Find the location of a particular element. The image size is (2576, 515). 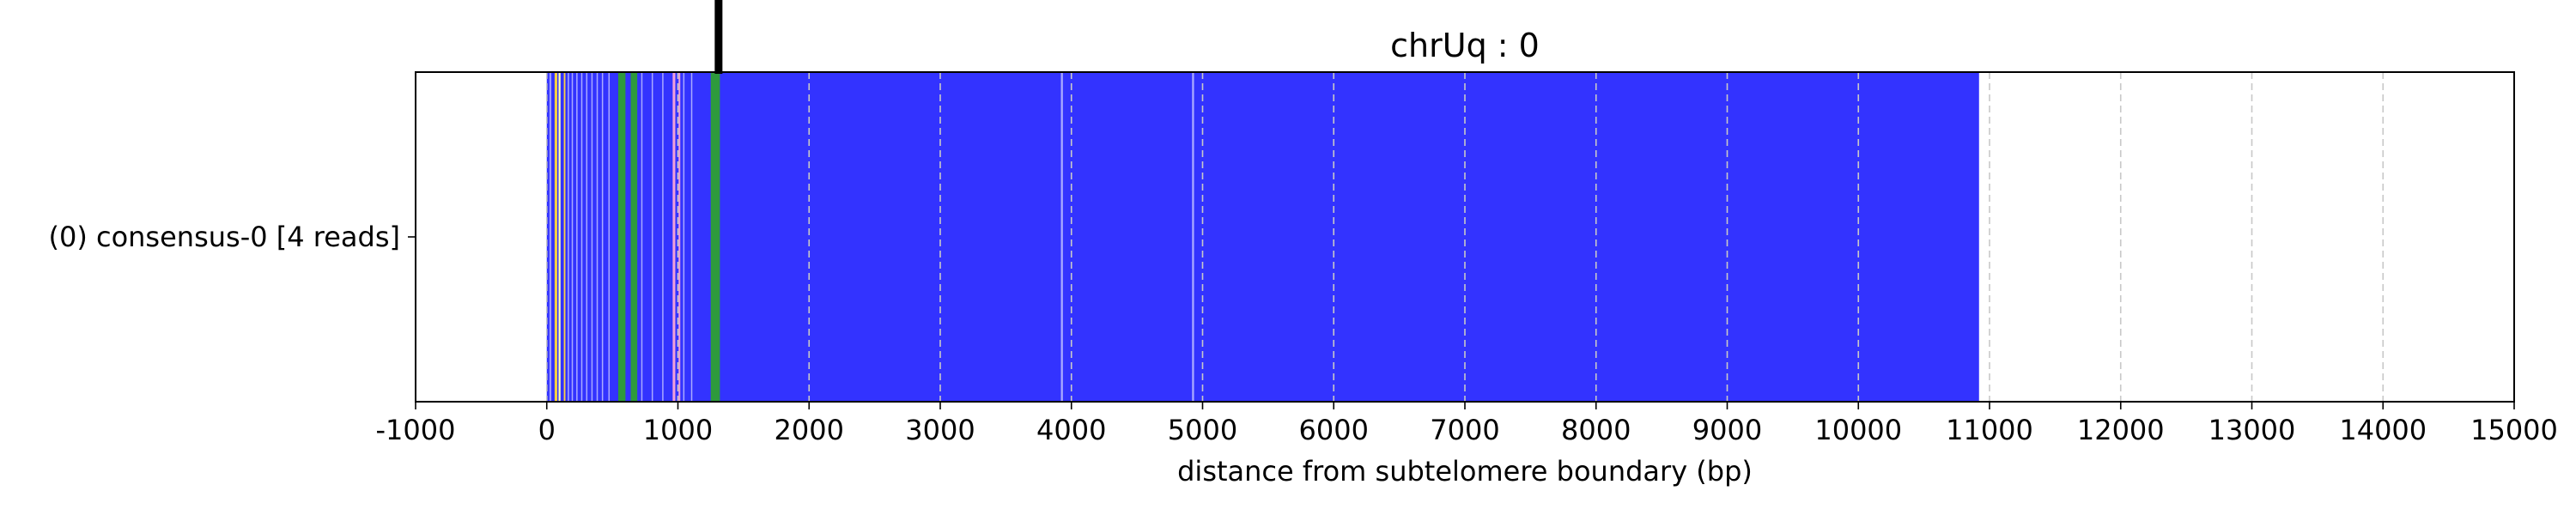

x-tick-label: 0 is located at coordinates (547, 430).